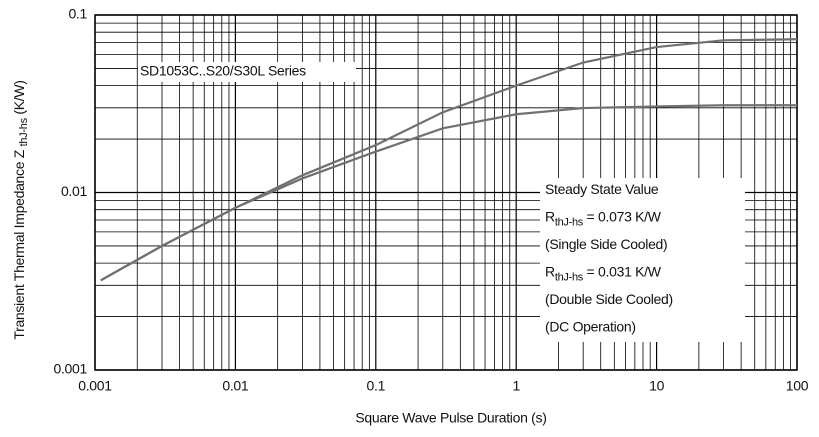 This screenshot has width=819, height=437. I want to click on x-axis-label: Square Wave Pulse Duration (s), so click(450, 418).